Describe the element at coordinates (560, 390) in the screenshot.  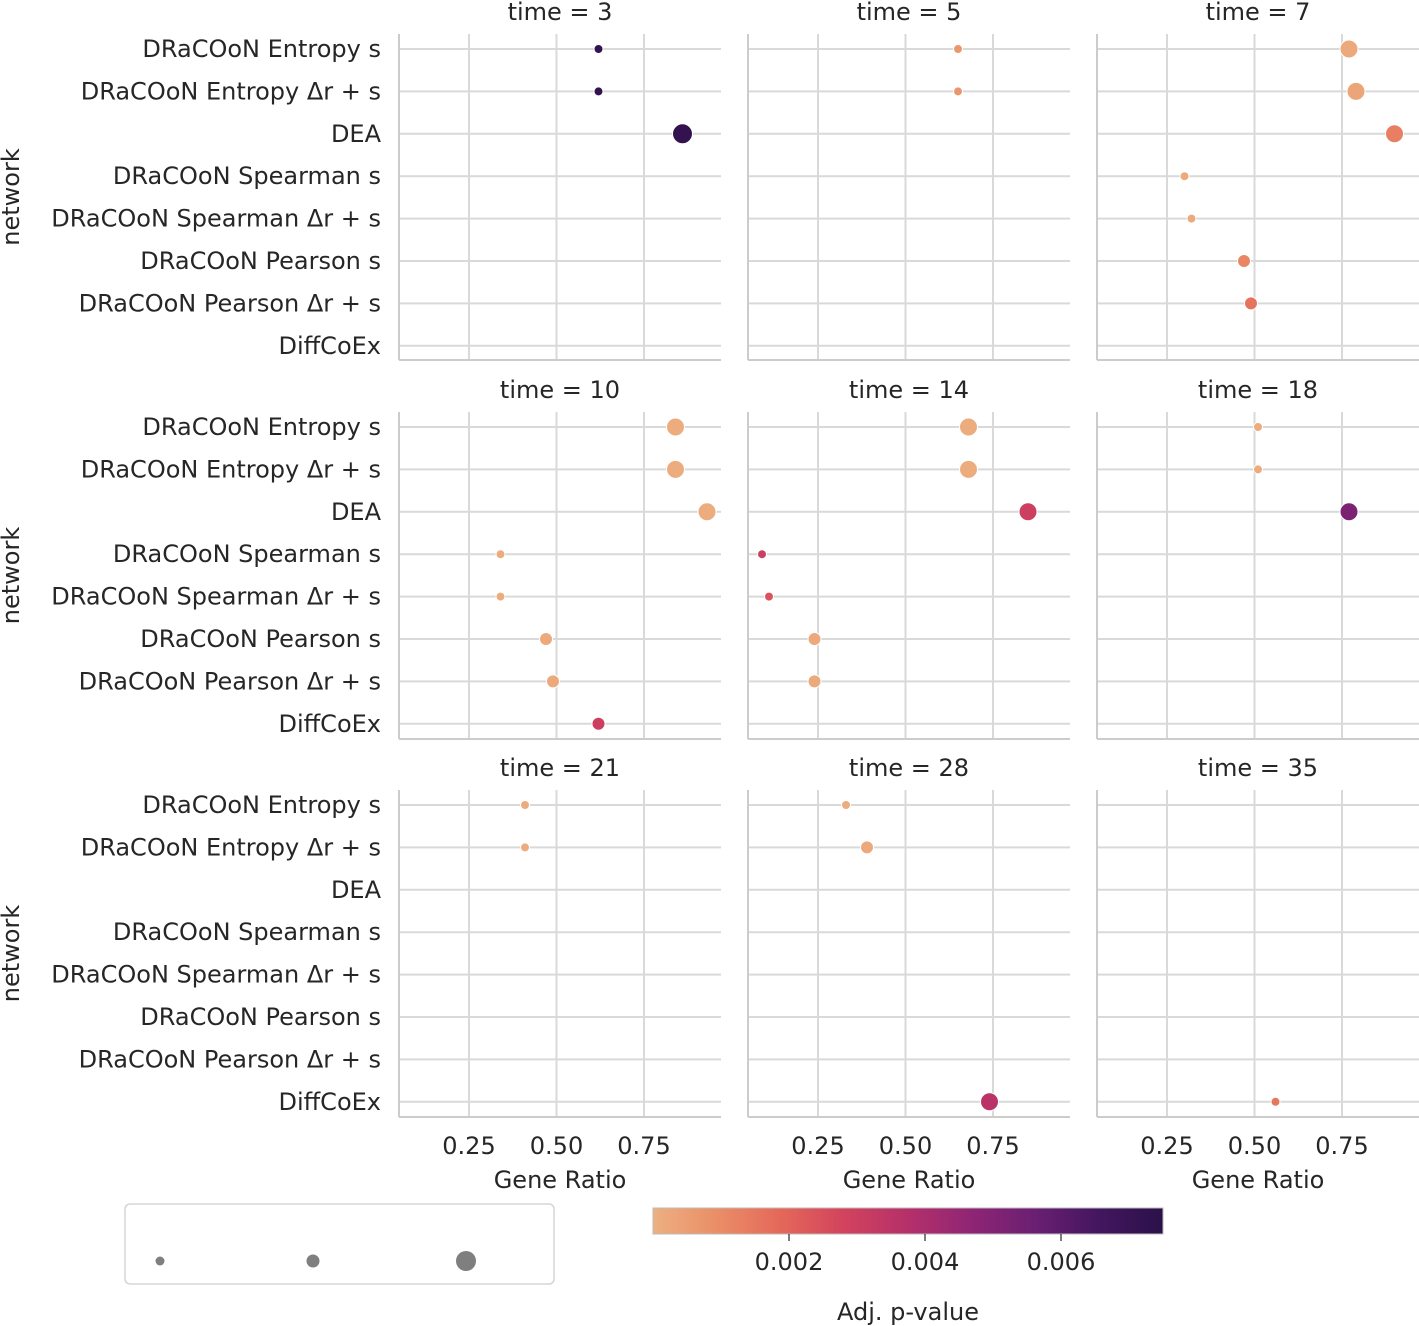
I see `panel-title: time = 10` at that location.